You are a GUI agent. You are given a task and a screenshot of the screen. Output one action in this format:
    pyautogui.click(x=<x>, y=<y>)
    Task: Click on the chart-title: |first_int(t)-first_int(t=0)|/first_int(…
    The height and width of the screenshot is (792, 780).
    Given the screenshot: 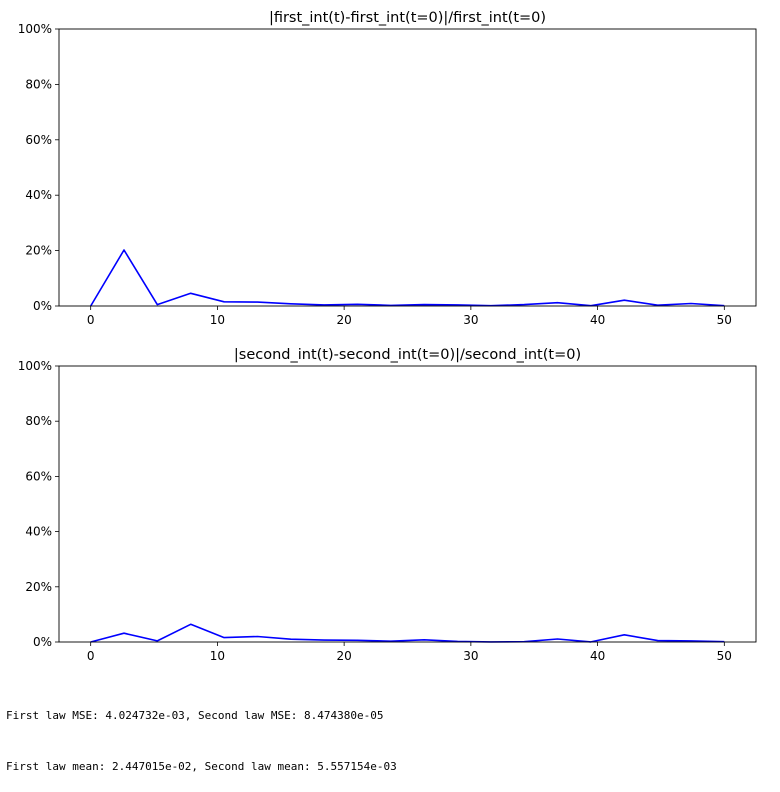 What is the action you would take?
    pyautogui.click(x=407, y=18)
    